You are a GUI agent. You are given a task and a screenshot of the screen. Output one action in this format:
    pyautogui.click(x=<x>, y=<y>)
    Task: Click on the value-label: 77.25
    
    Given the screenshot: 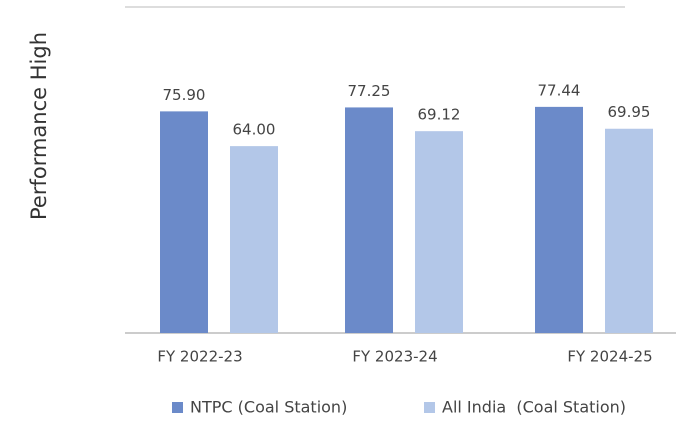 What is the action you would take?
    pyautogui.click(x=369, y=91)
    